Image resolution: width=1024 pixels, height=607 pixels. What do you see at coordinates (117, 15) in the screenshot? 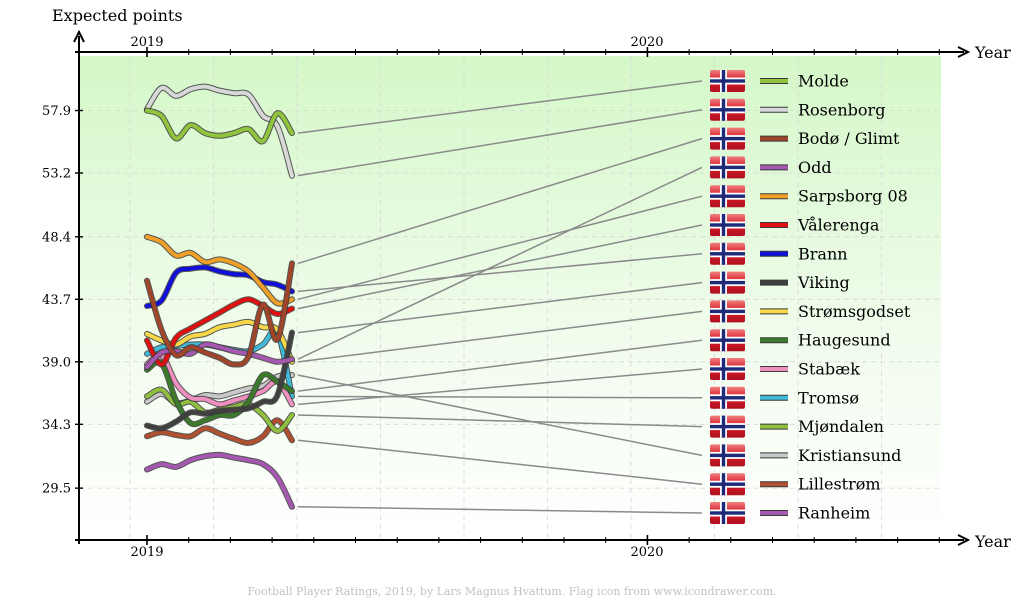
I see `y-axis-label: Expected points` at bounding box center [117, 15].